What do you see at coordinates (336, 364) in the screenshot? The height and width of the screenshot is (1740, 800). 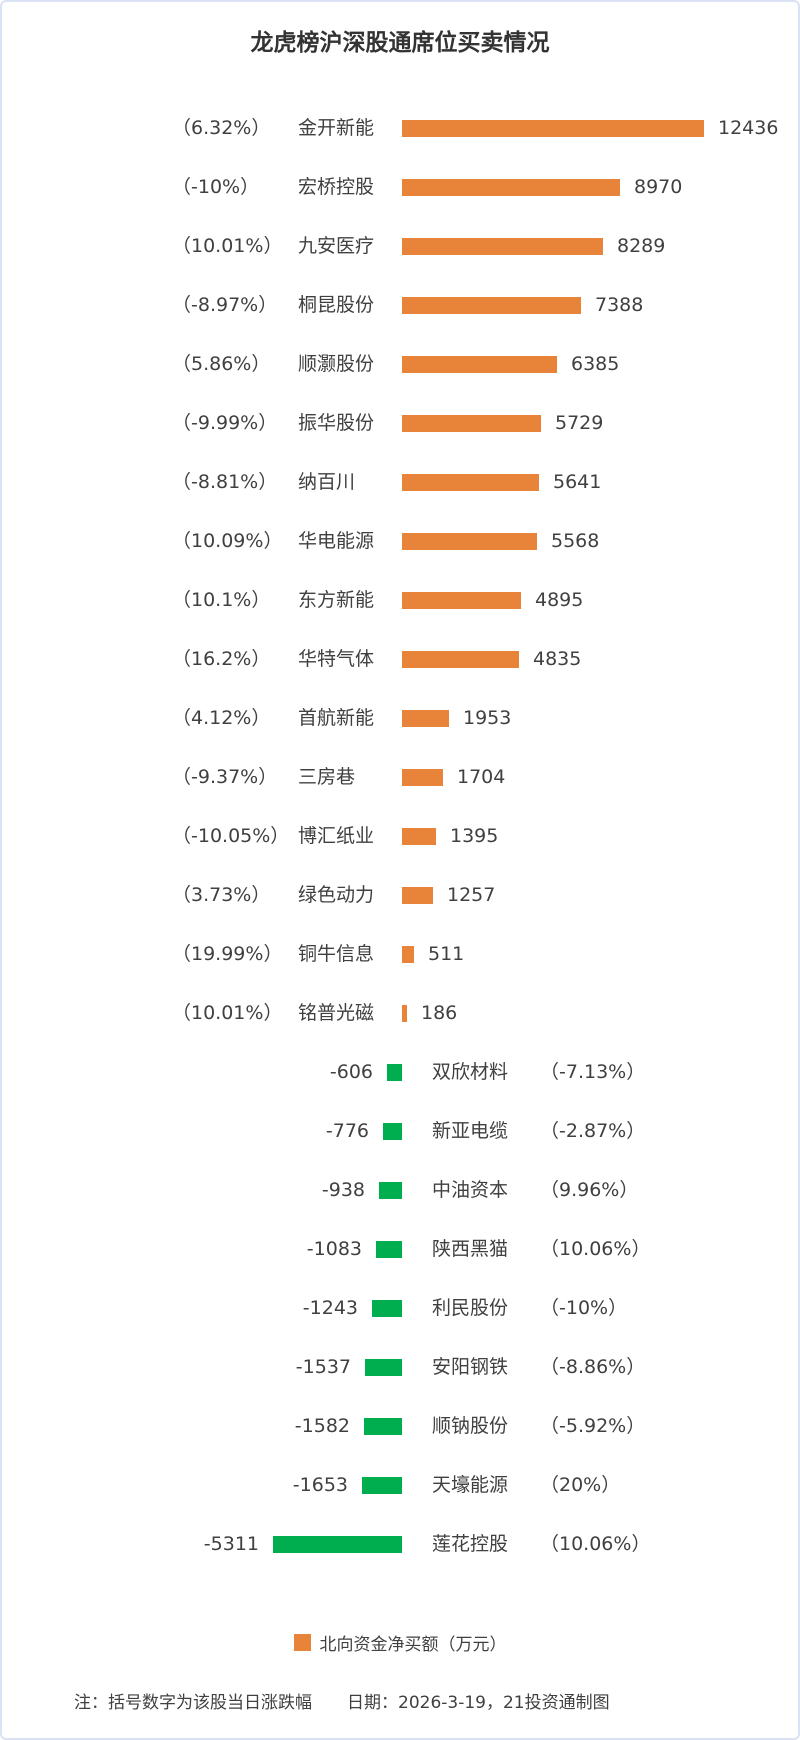 I see `stock-name: 顺灏股份` at bounding box center [336, 364].